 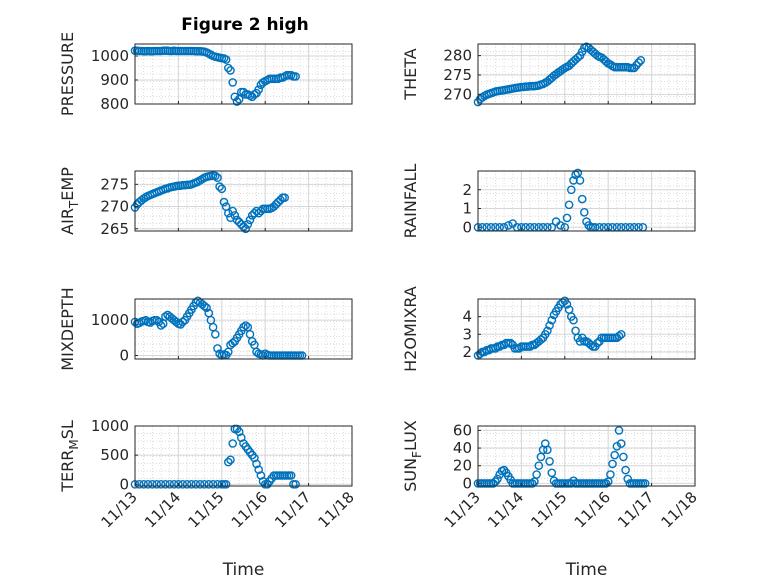 I want to click on y-axis-label-rest: EMP, so click(x=67, y=184).